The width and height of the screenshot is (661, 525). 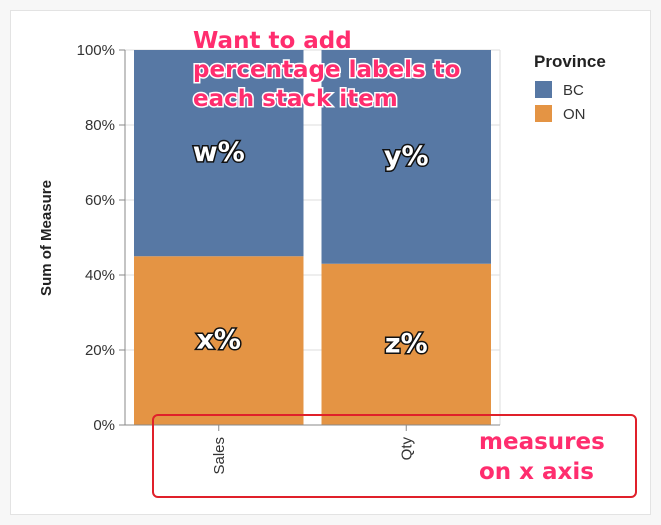 I want to click on y-tick-label: 0%, so click(x=104, y=425).